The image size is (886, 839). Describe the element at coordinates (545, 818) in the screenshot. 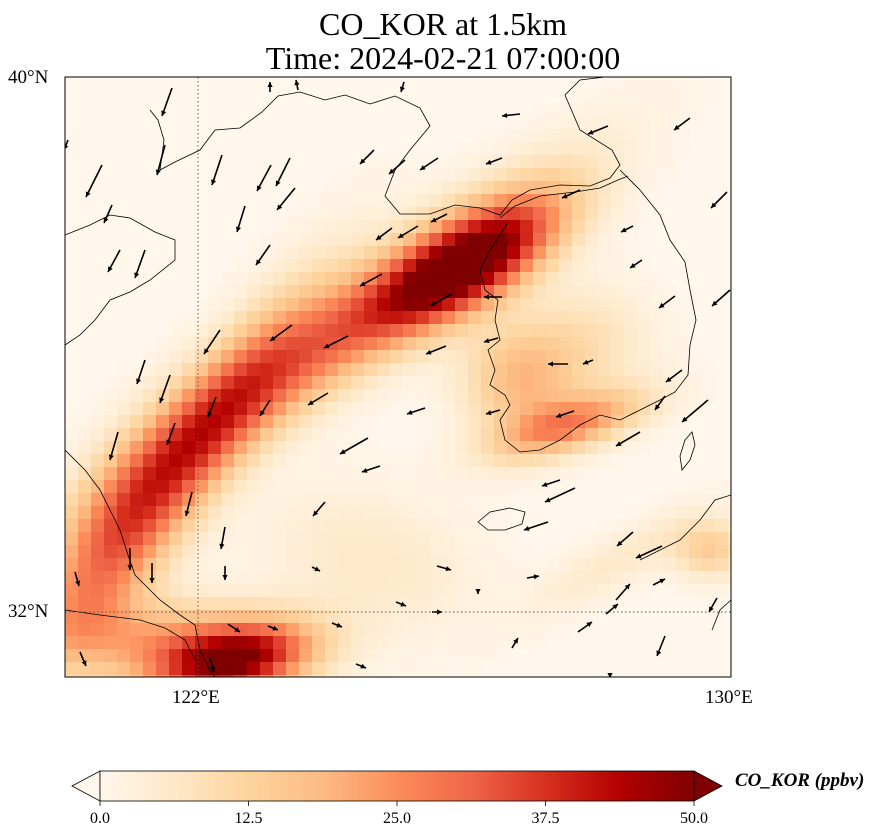

I see `colorbar-tick-label-3: 37.5` at that location.